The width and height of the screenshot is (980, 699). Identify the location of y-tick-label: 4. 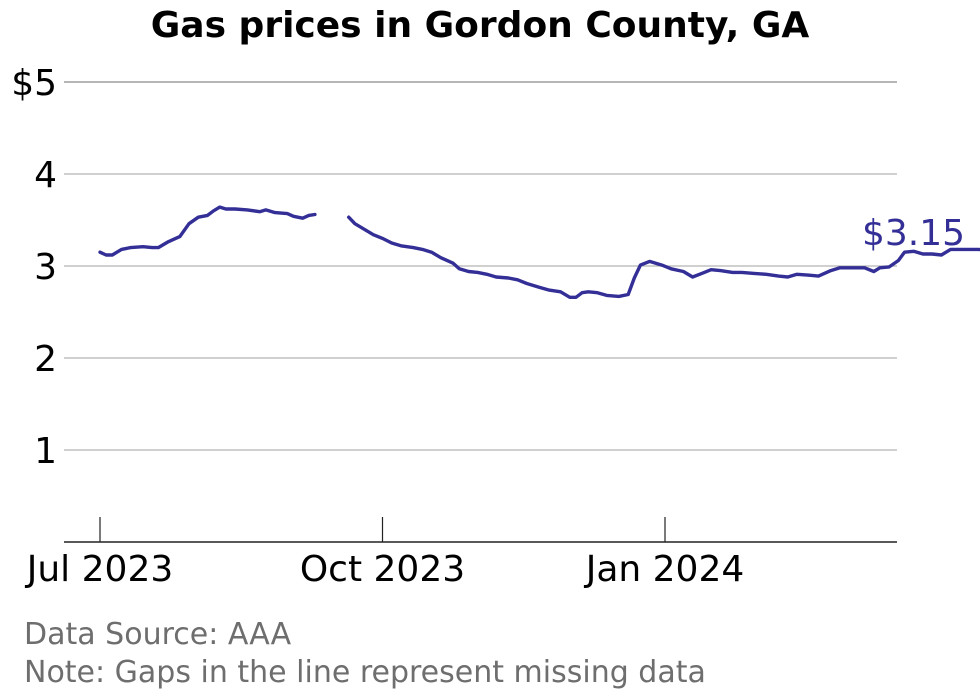
(45, 175).